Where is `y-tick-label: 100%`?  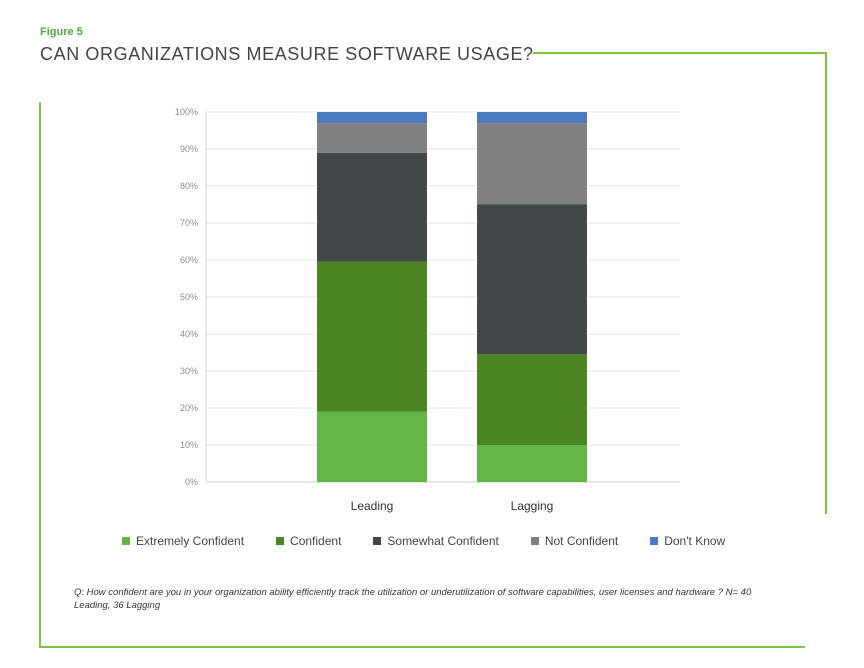
y-tick-label: 100% is located at coordinates (186, 112).